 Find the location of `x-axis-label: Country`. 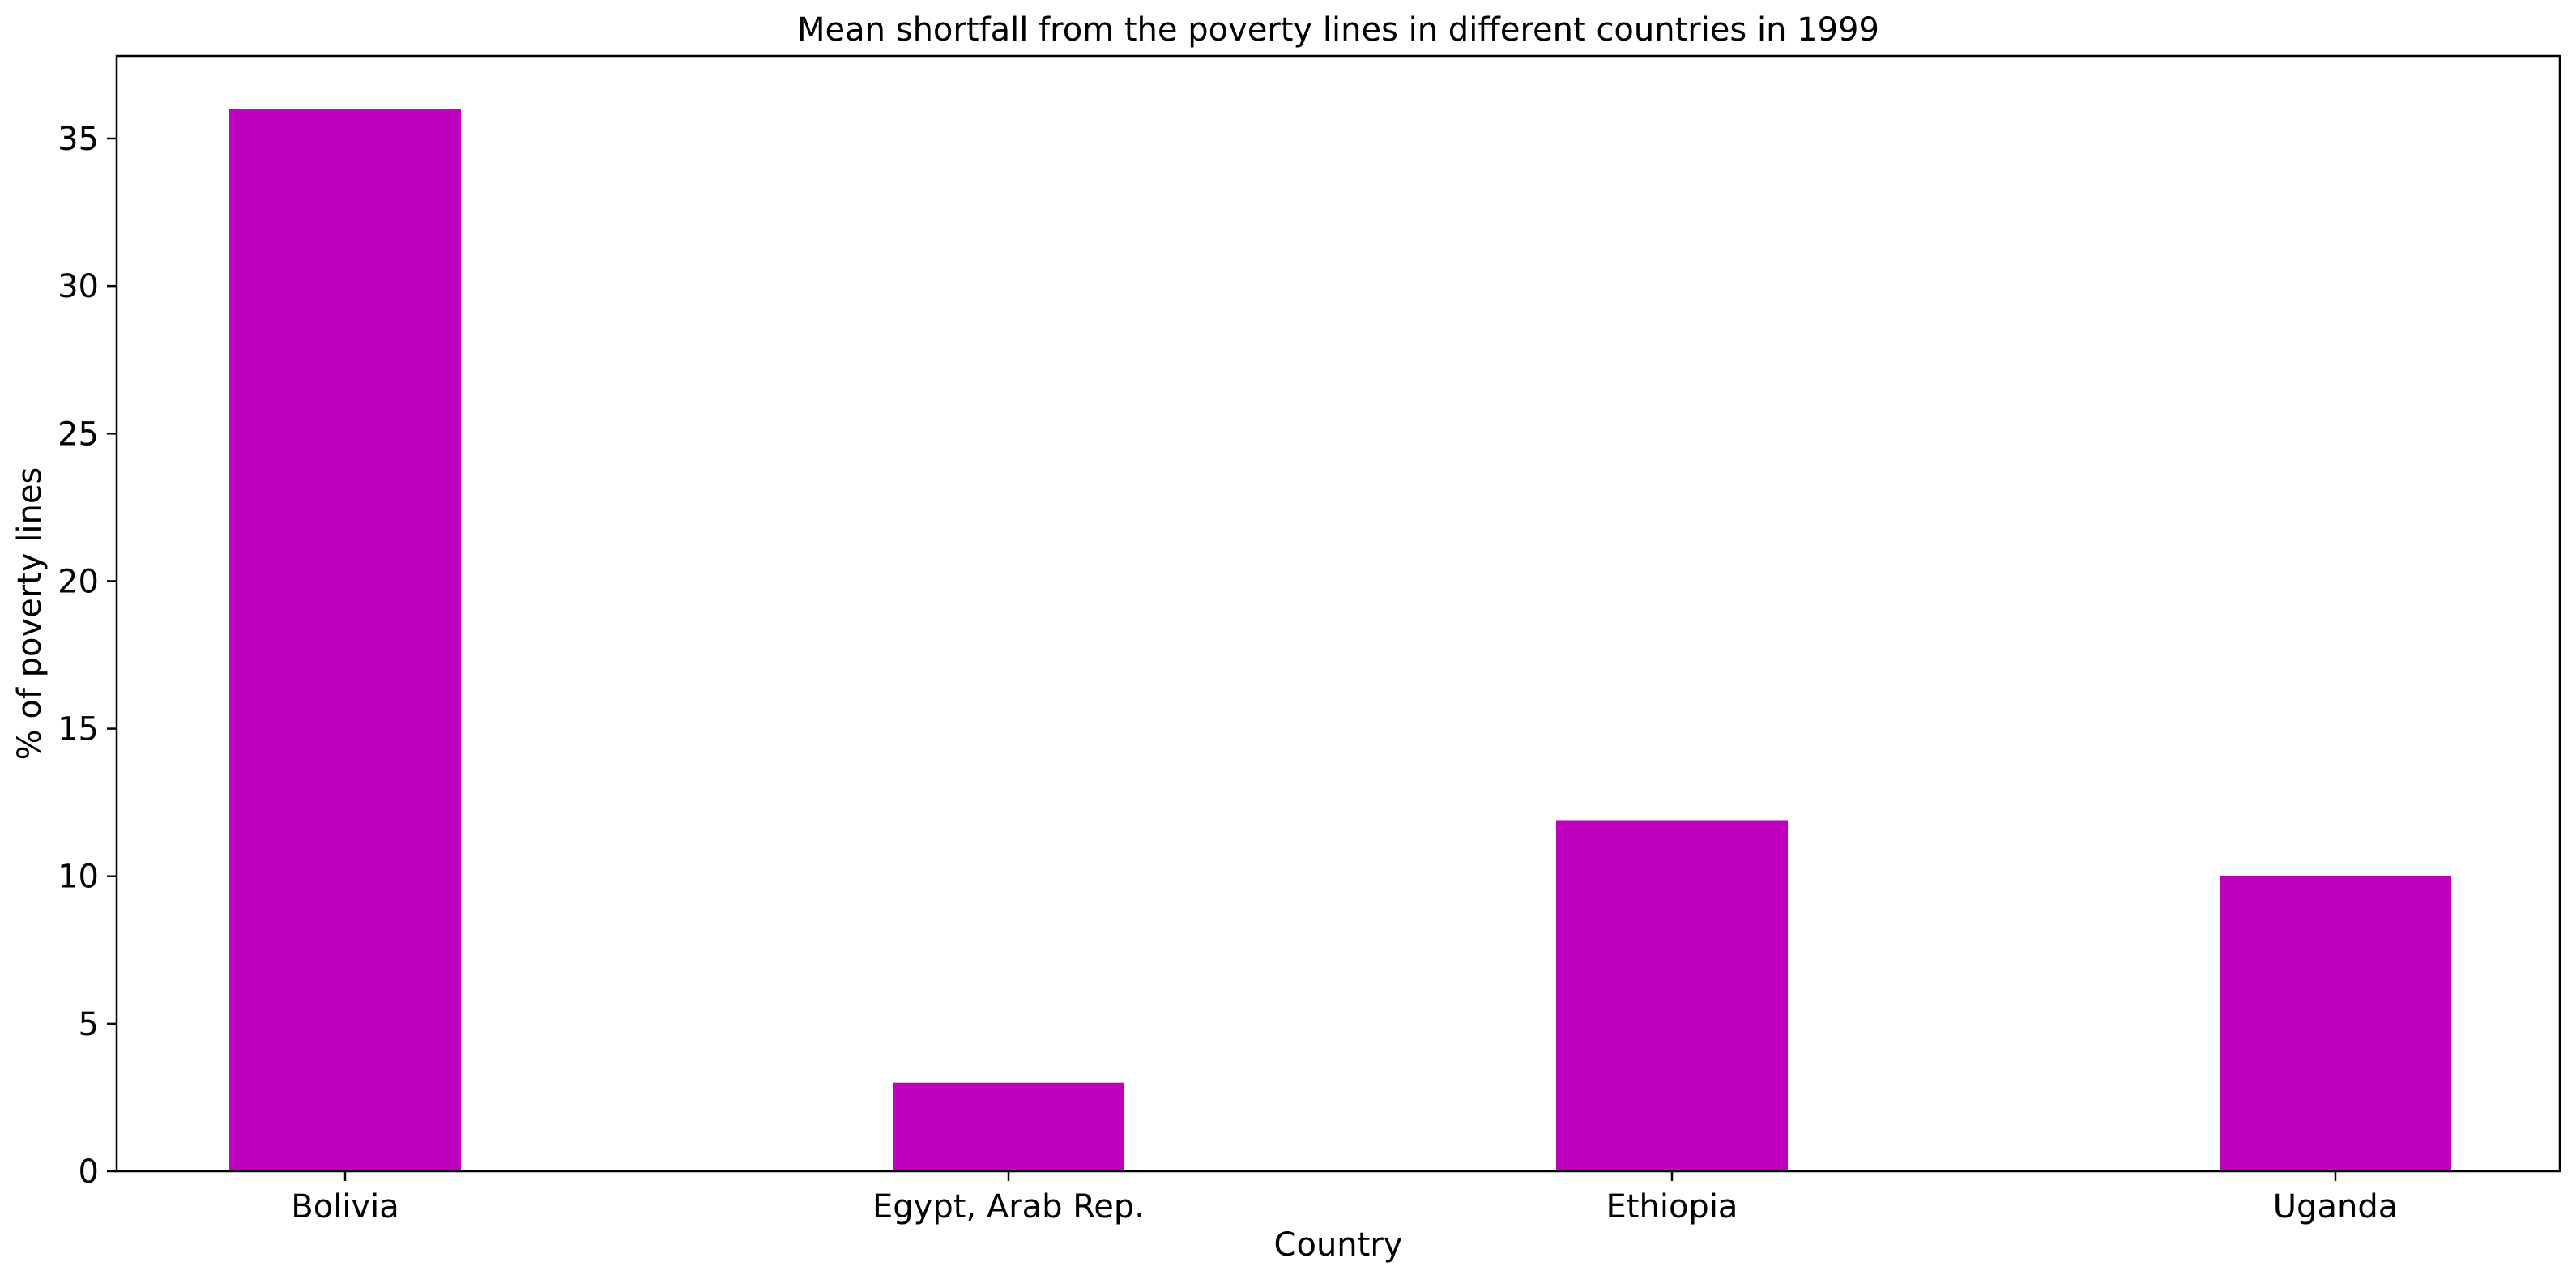

x-axis-label: Country is located at coordinates (1339, 1245).